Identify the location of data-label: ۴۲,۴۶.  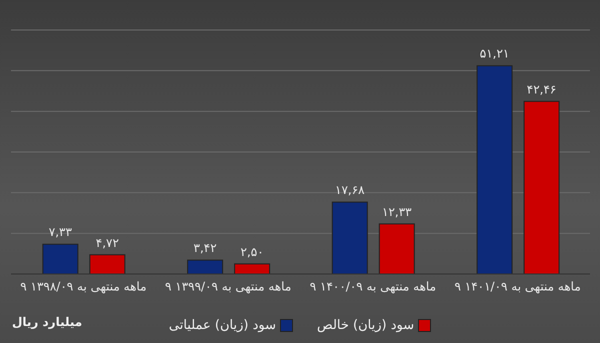
(541, 89).